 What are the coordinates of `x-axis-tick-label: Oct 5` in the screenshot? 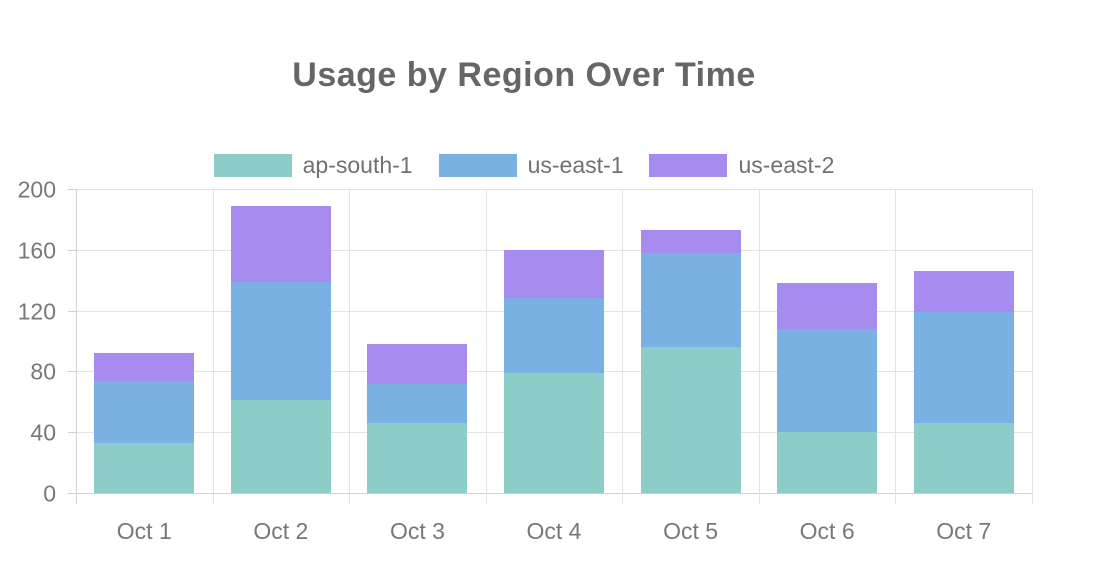 It's located at (691, 531).